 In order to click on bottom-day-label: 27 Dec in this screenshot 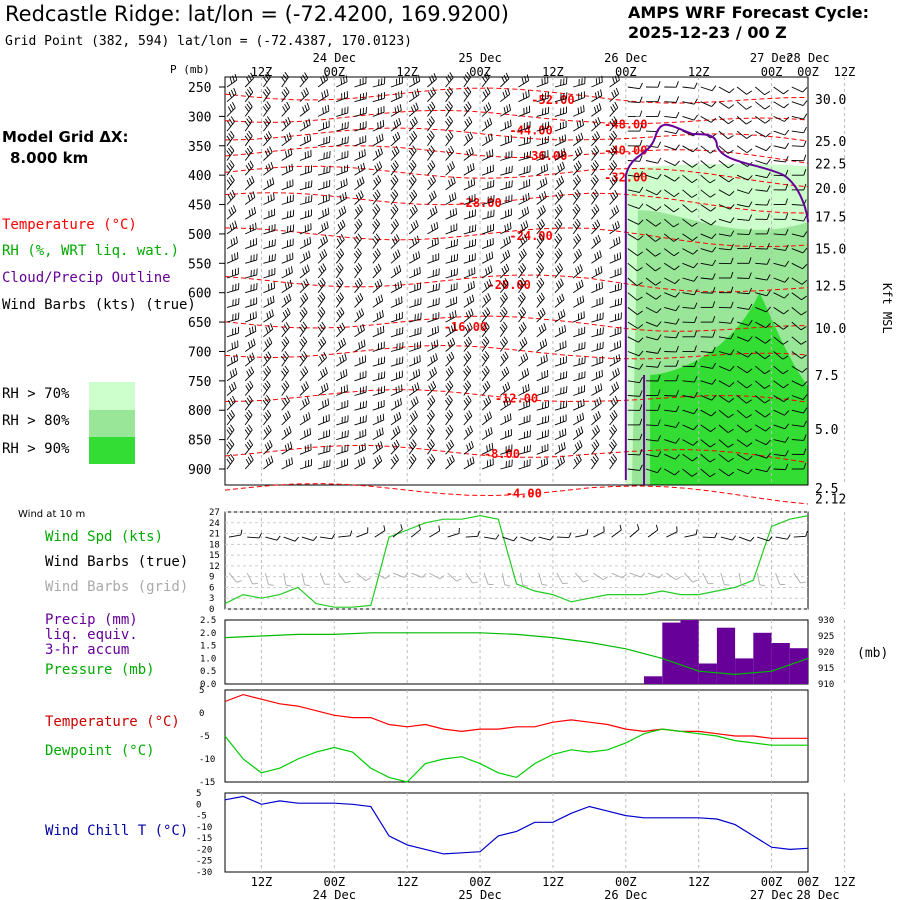, I will do `click(771, 894)`.